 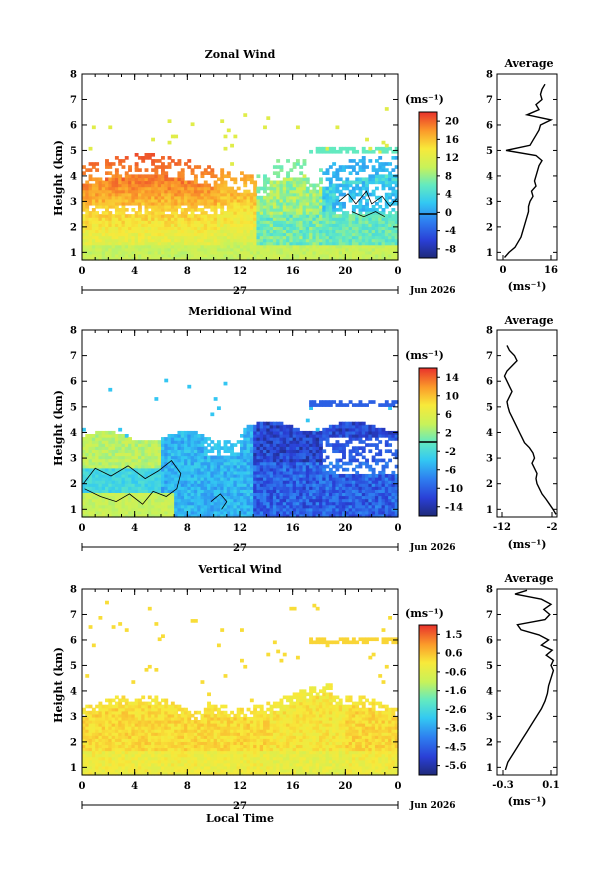 I want to click on colorbar-tick-label: 8, so click(x=448, y=176).